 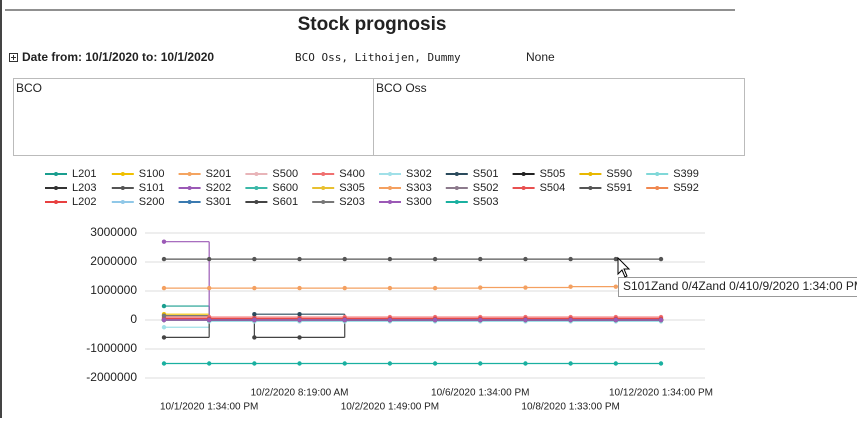 What do you see at coordinates (113, 232) in the screenshot?
I see `y-tick-label: 3000000` at bounding box center [113, 232].